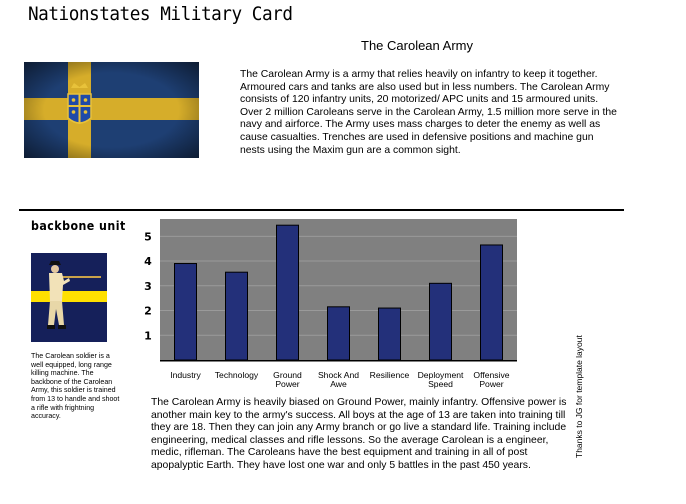  Describe the element at coordinates (79, 103) in the screenshot. I see `coat-of-arms-icon` at that location.